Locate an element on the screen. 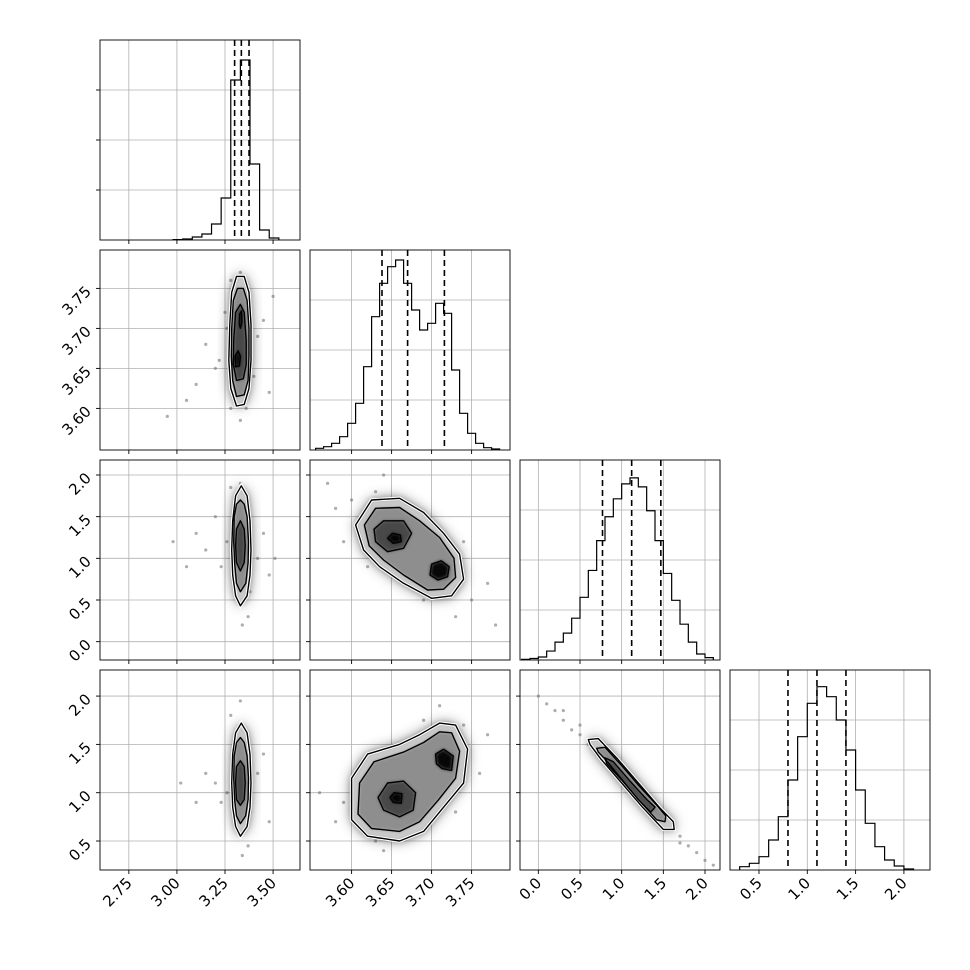 This screenshot has width=970, height=970. scatter-panel-3-1: 3.60 3.65 3.70 3.75 is located at coordinates (408, 789).